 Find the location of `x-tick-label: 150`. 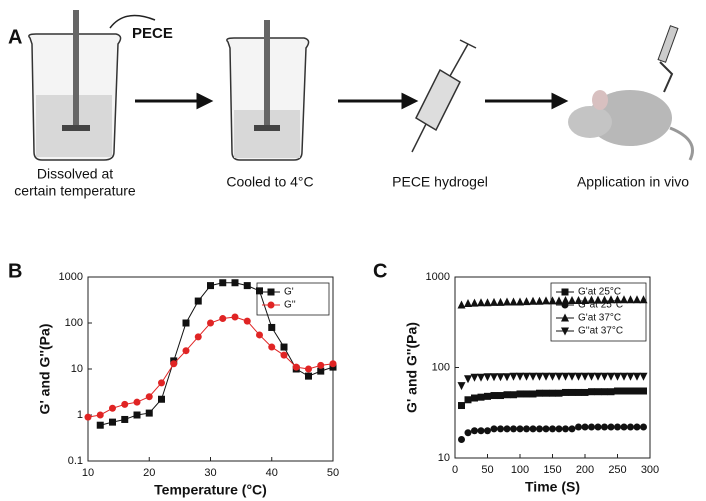

x-tick-label: 150 is located at coordinates (552, 470).